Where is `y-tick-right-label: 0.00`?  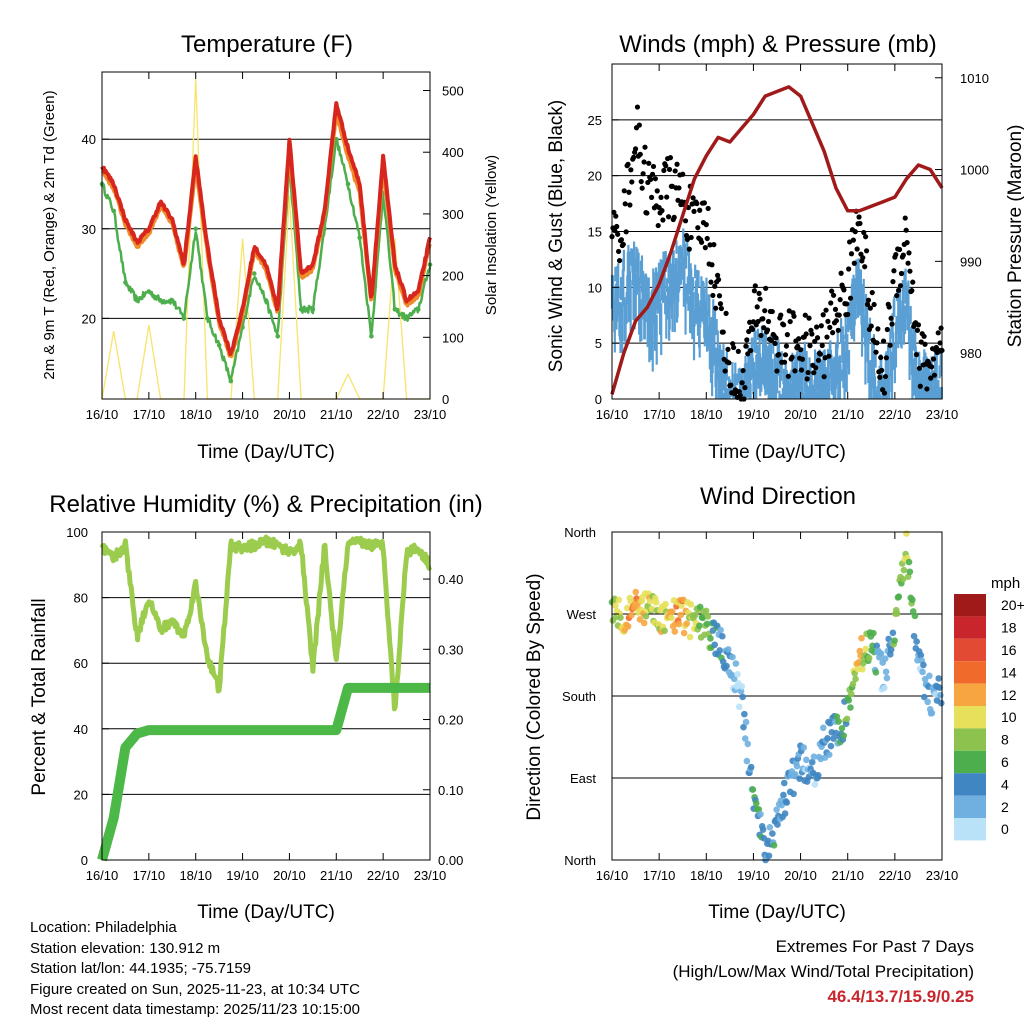
y-tick-right-label: 0.00 is located at coordinates (450, 860).